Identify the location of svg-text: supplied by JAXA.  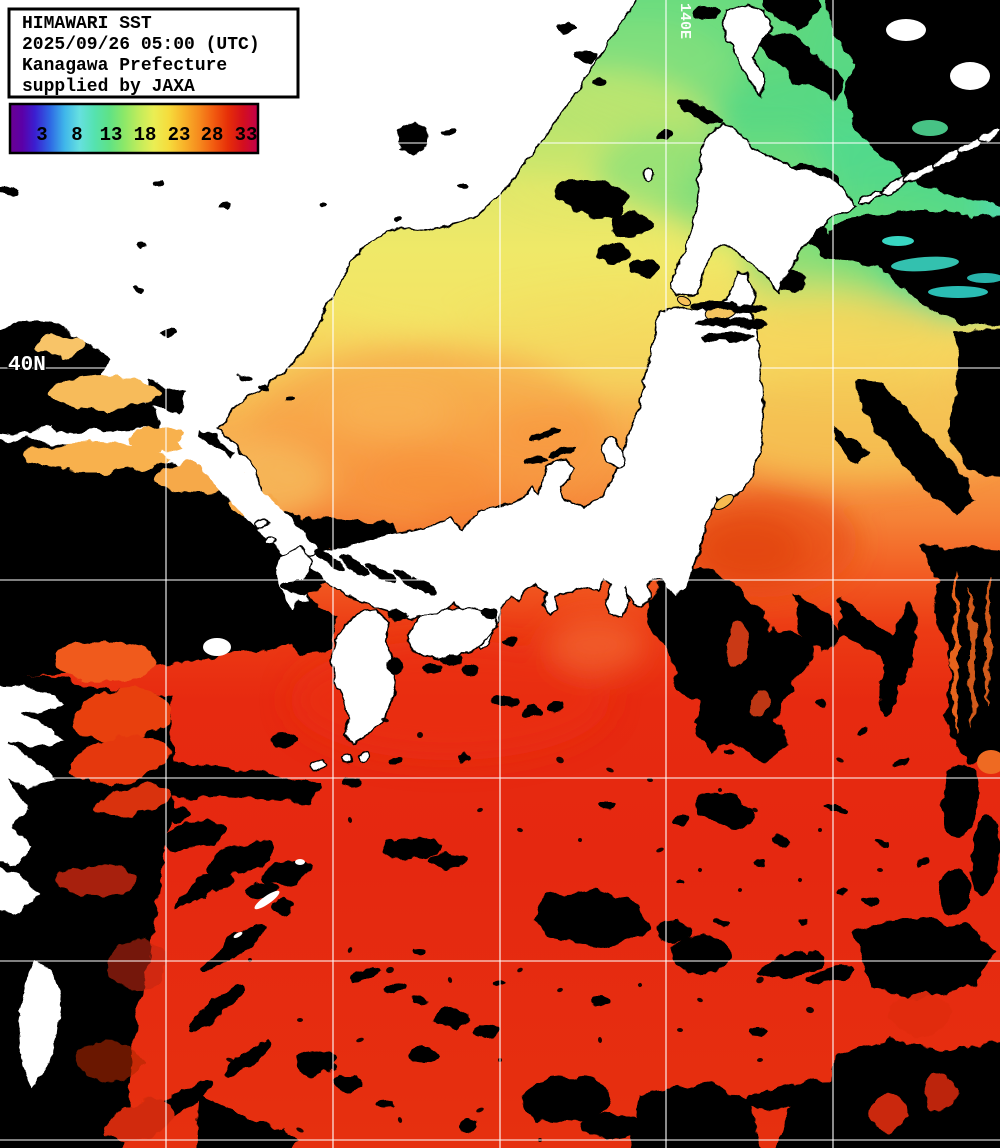
(108, 87).